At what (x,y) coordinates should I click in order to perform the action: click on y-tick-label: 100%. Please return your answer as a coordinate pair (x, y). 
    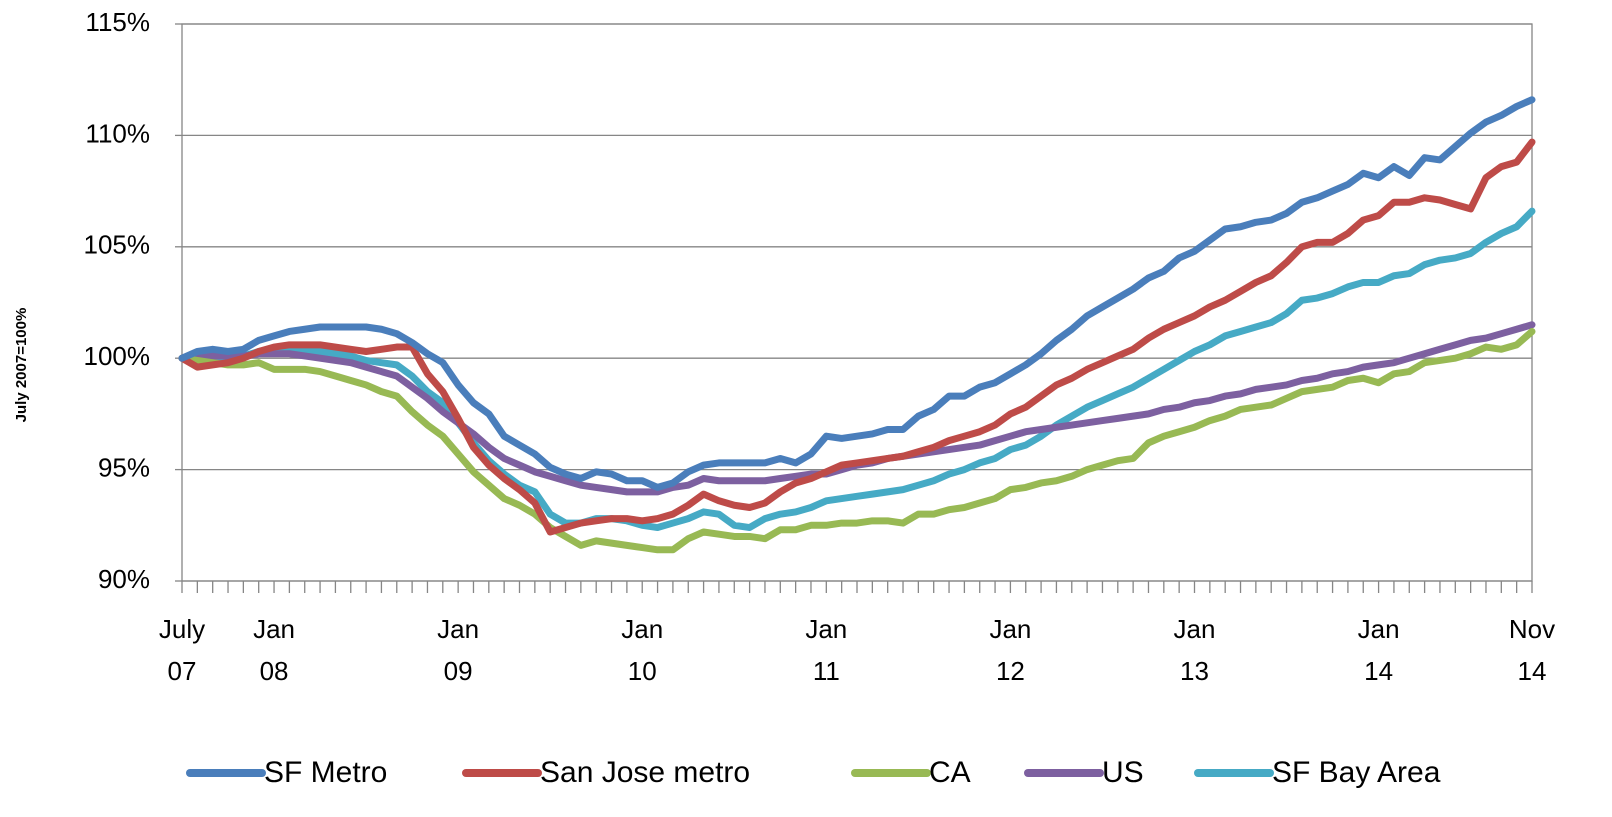
    Looking at the image, I should click on (117, 356).